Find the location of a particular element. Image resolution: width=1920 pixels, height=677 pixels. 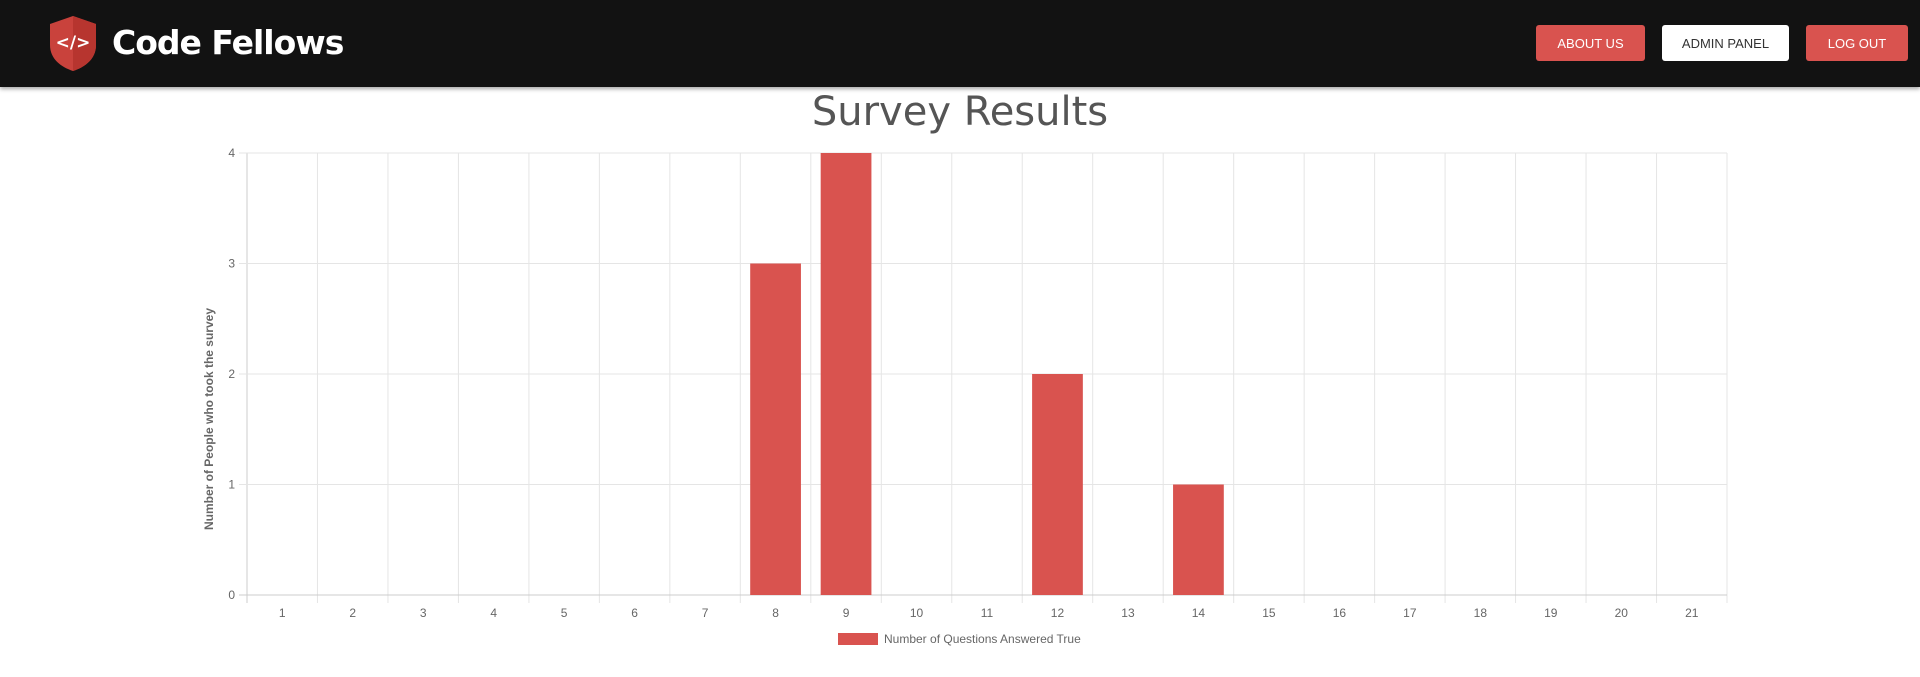

x-tick-label: 4 is located at coordinates (493, 613).